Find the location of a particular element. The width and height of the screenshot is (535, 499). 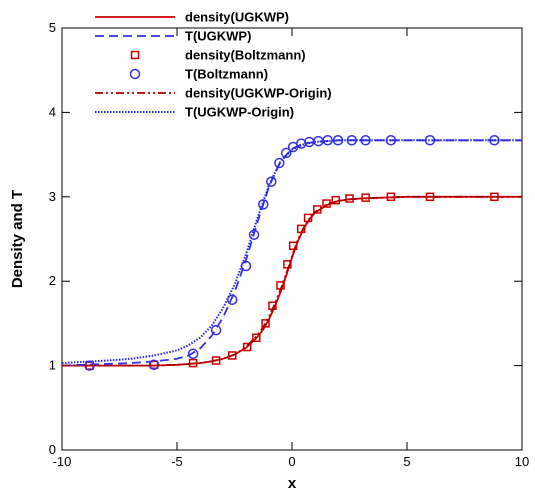

y-tick-label: 2 is located at coordinates (52, 280).